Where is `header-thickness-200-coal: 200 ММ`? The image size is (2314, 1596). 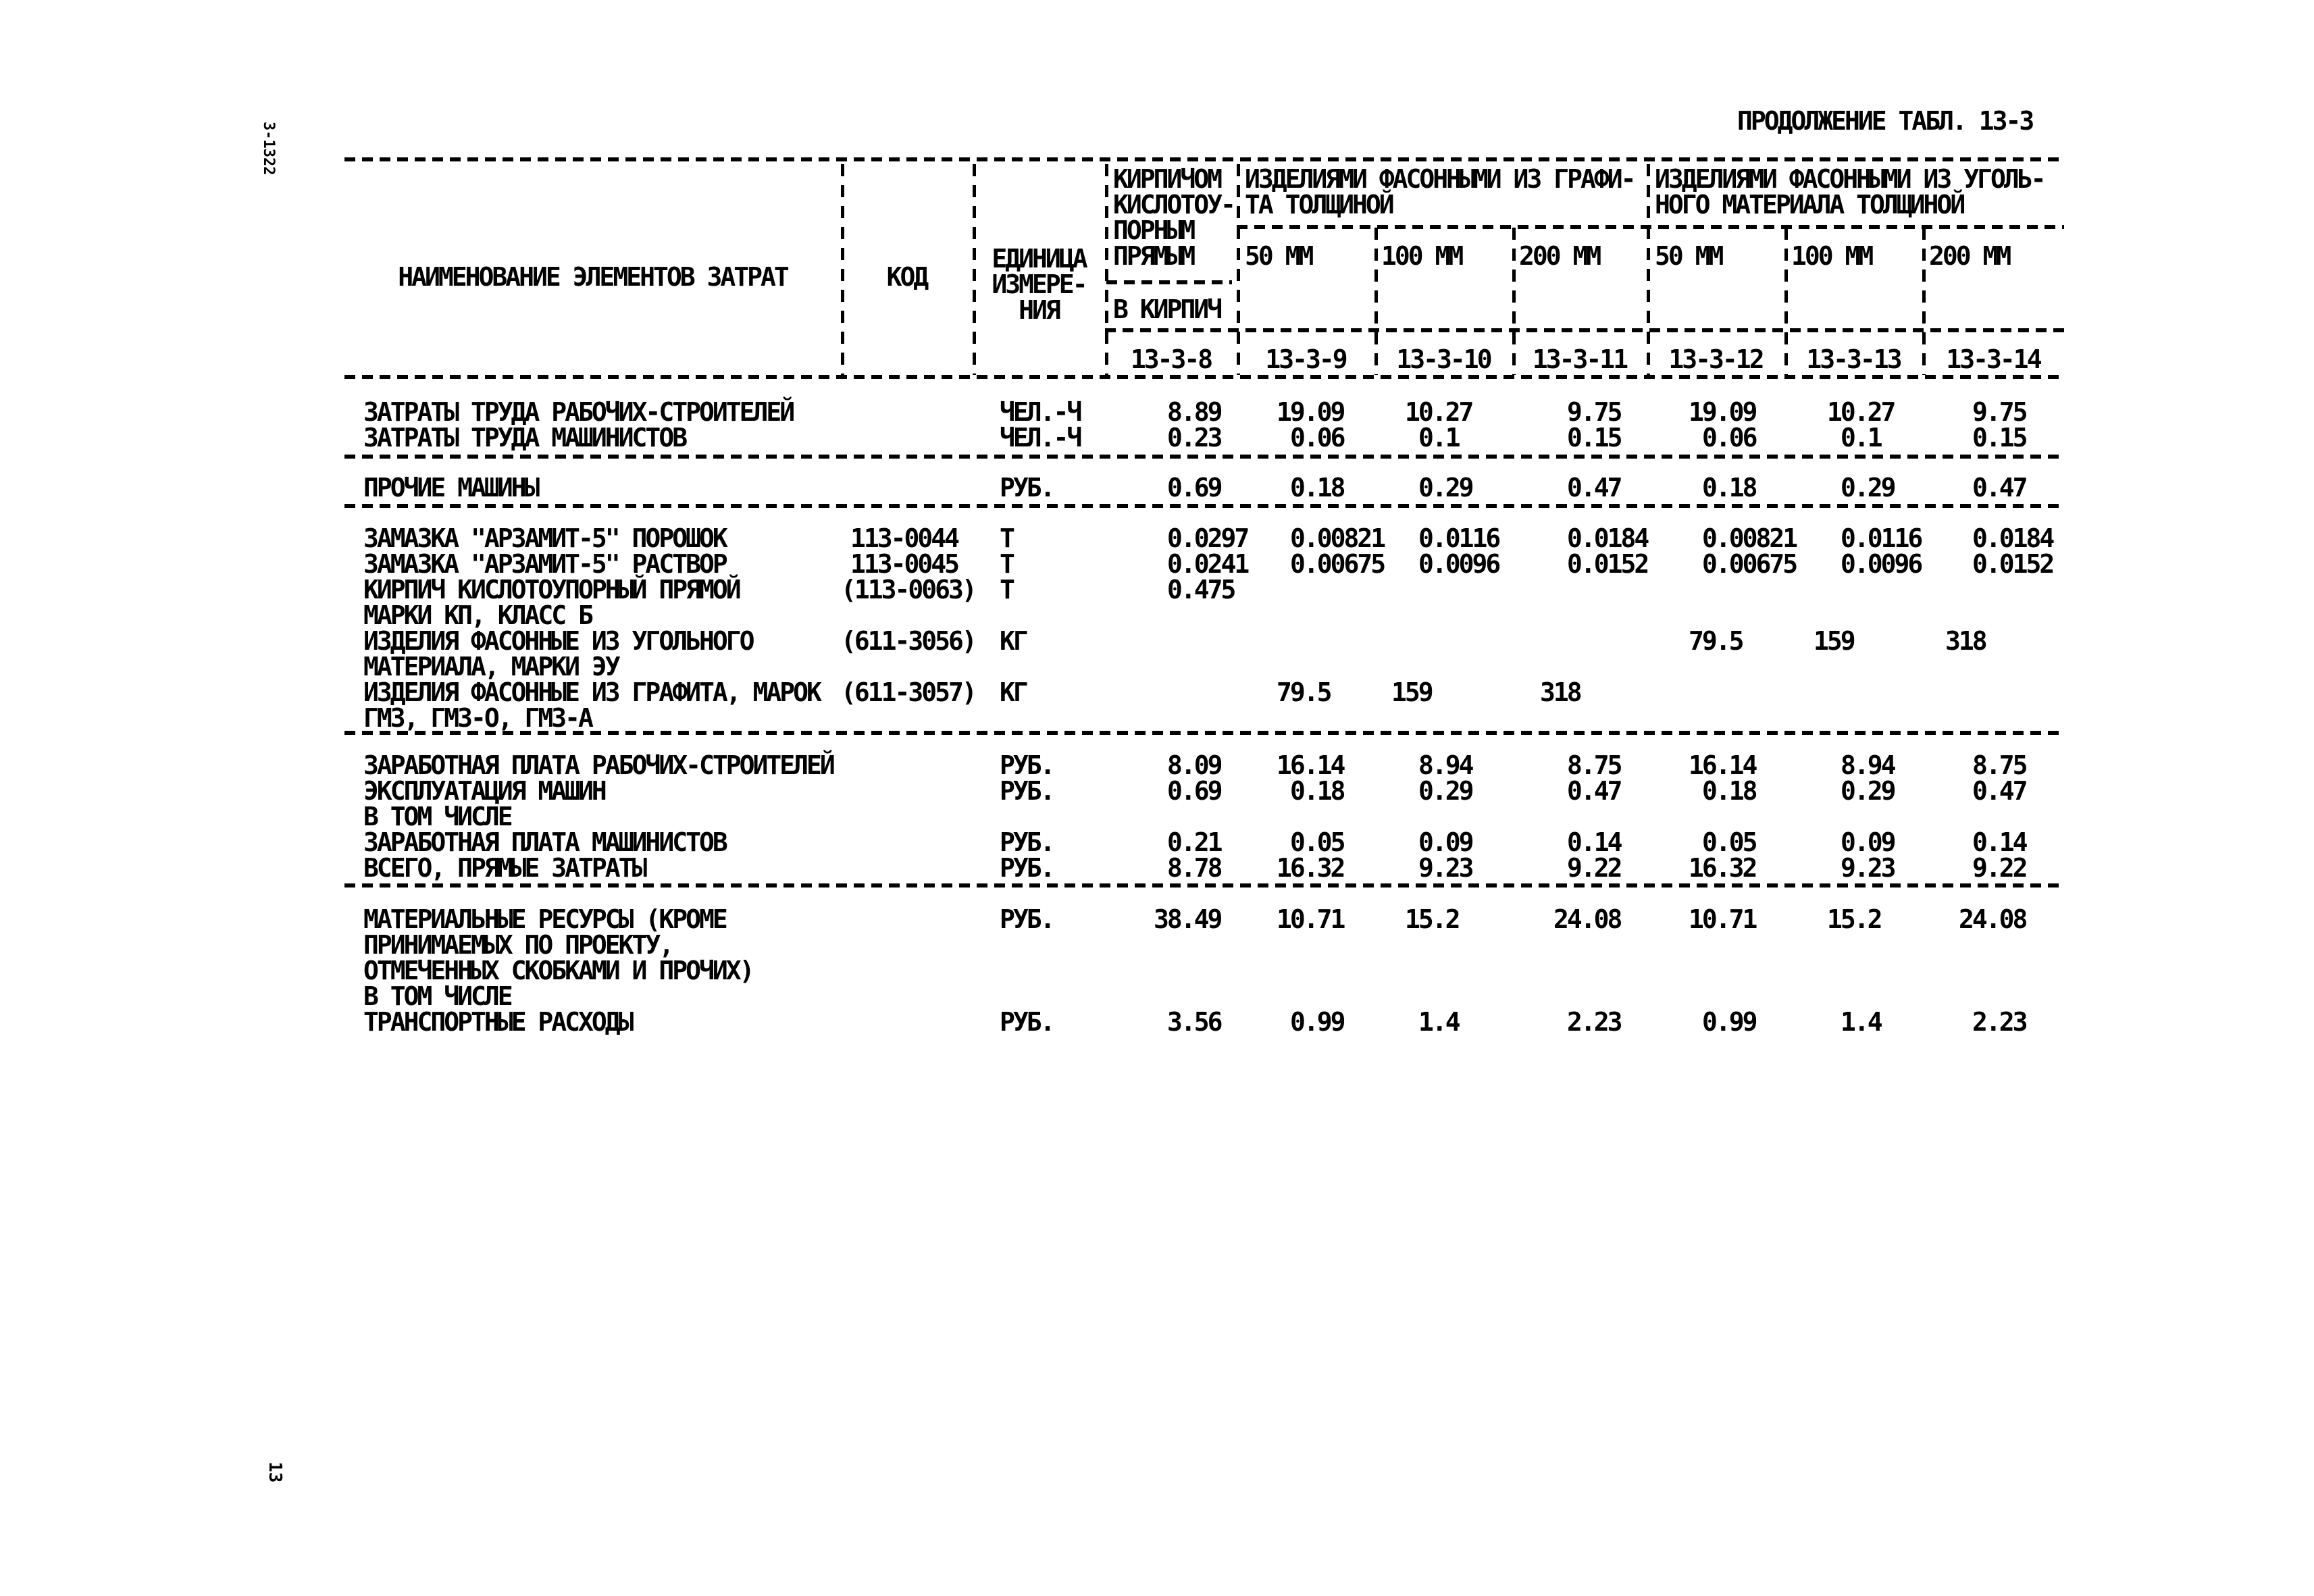
header-thickness-200-coal: 200 ММ is located at coordinates (1970, 256).